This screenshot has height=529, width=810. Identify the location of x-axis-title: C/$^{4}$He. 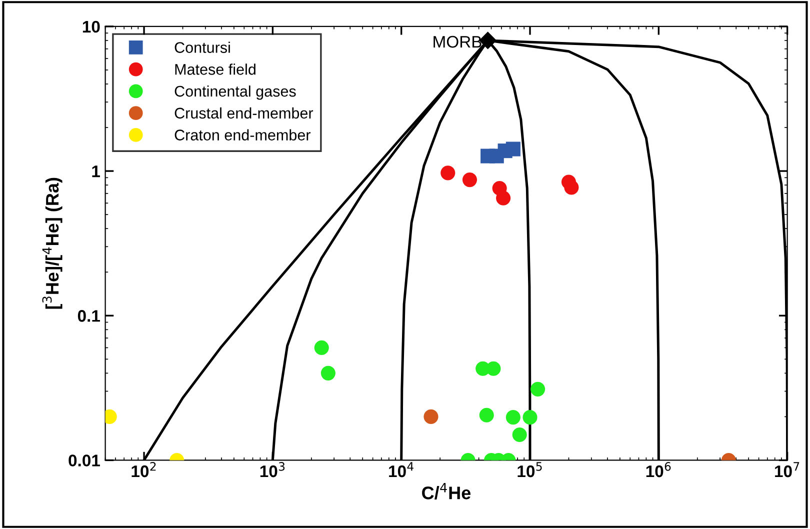
(446, 491).